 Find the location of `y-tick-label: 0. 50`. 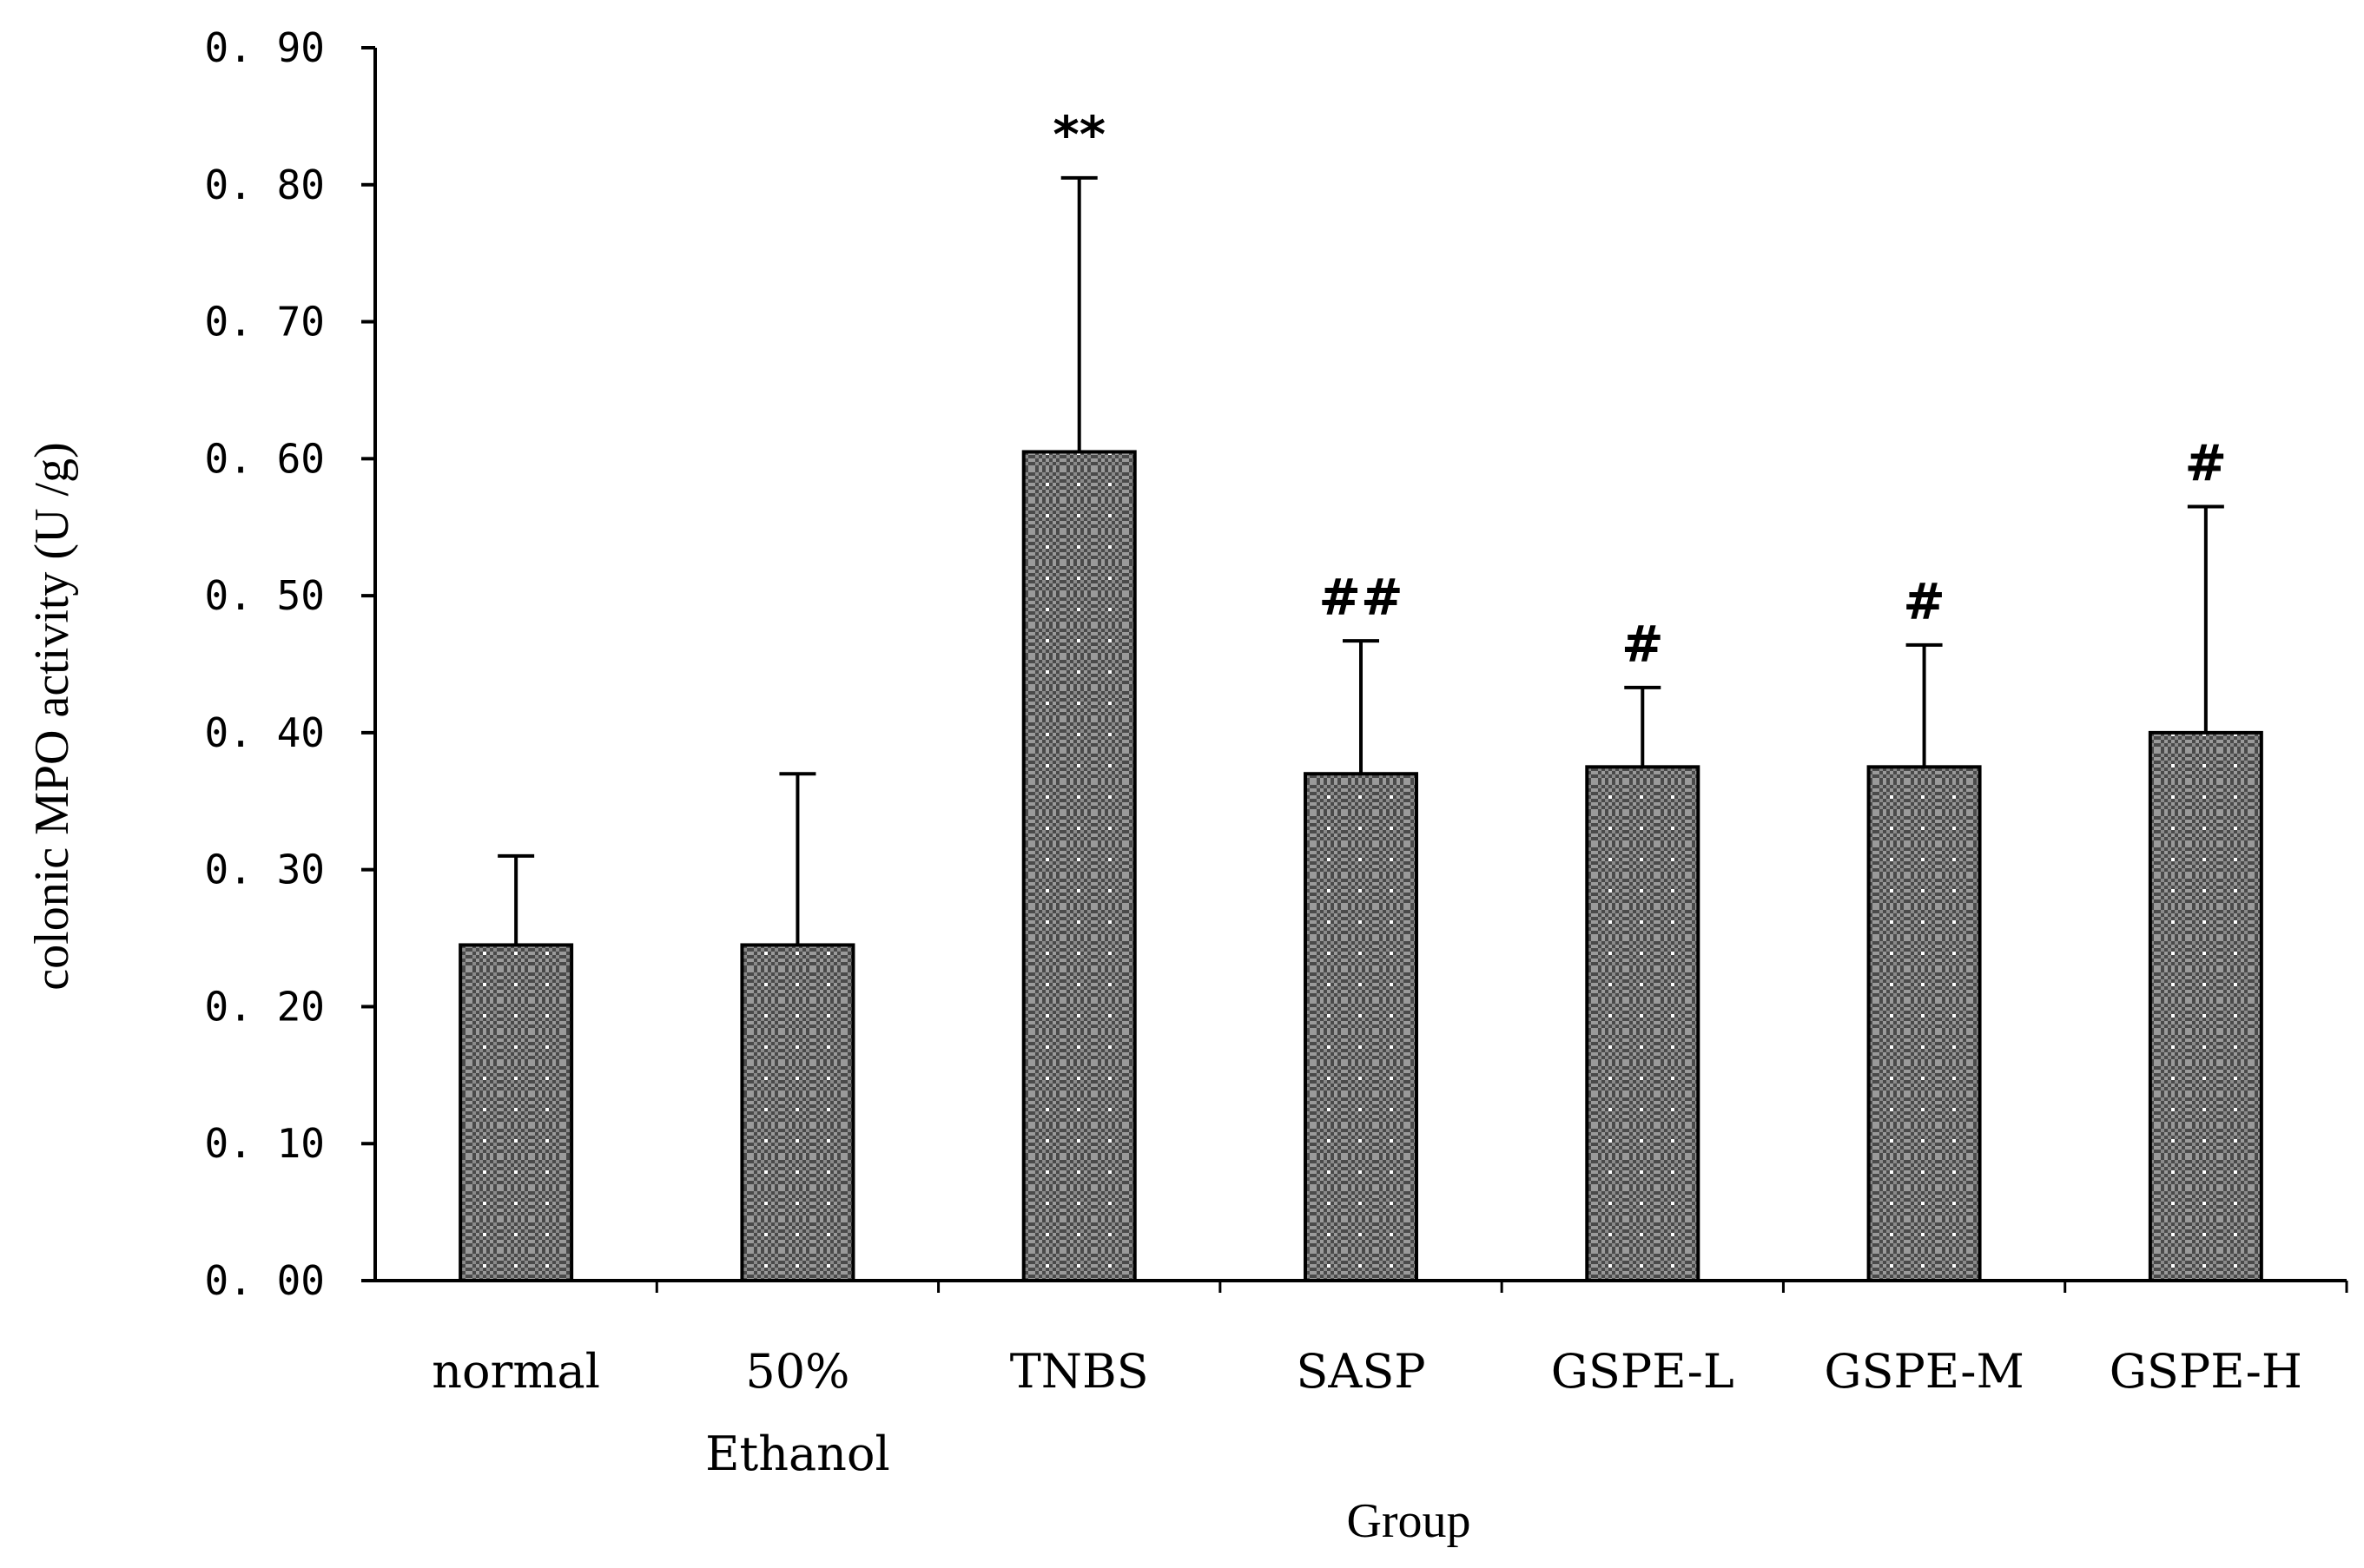

y-tick-label: 0. 50 is located at coordinates (265, 595).